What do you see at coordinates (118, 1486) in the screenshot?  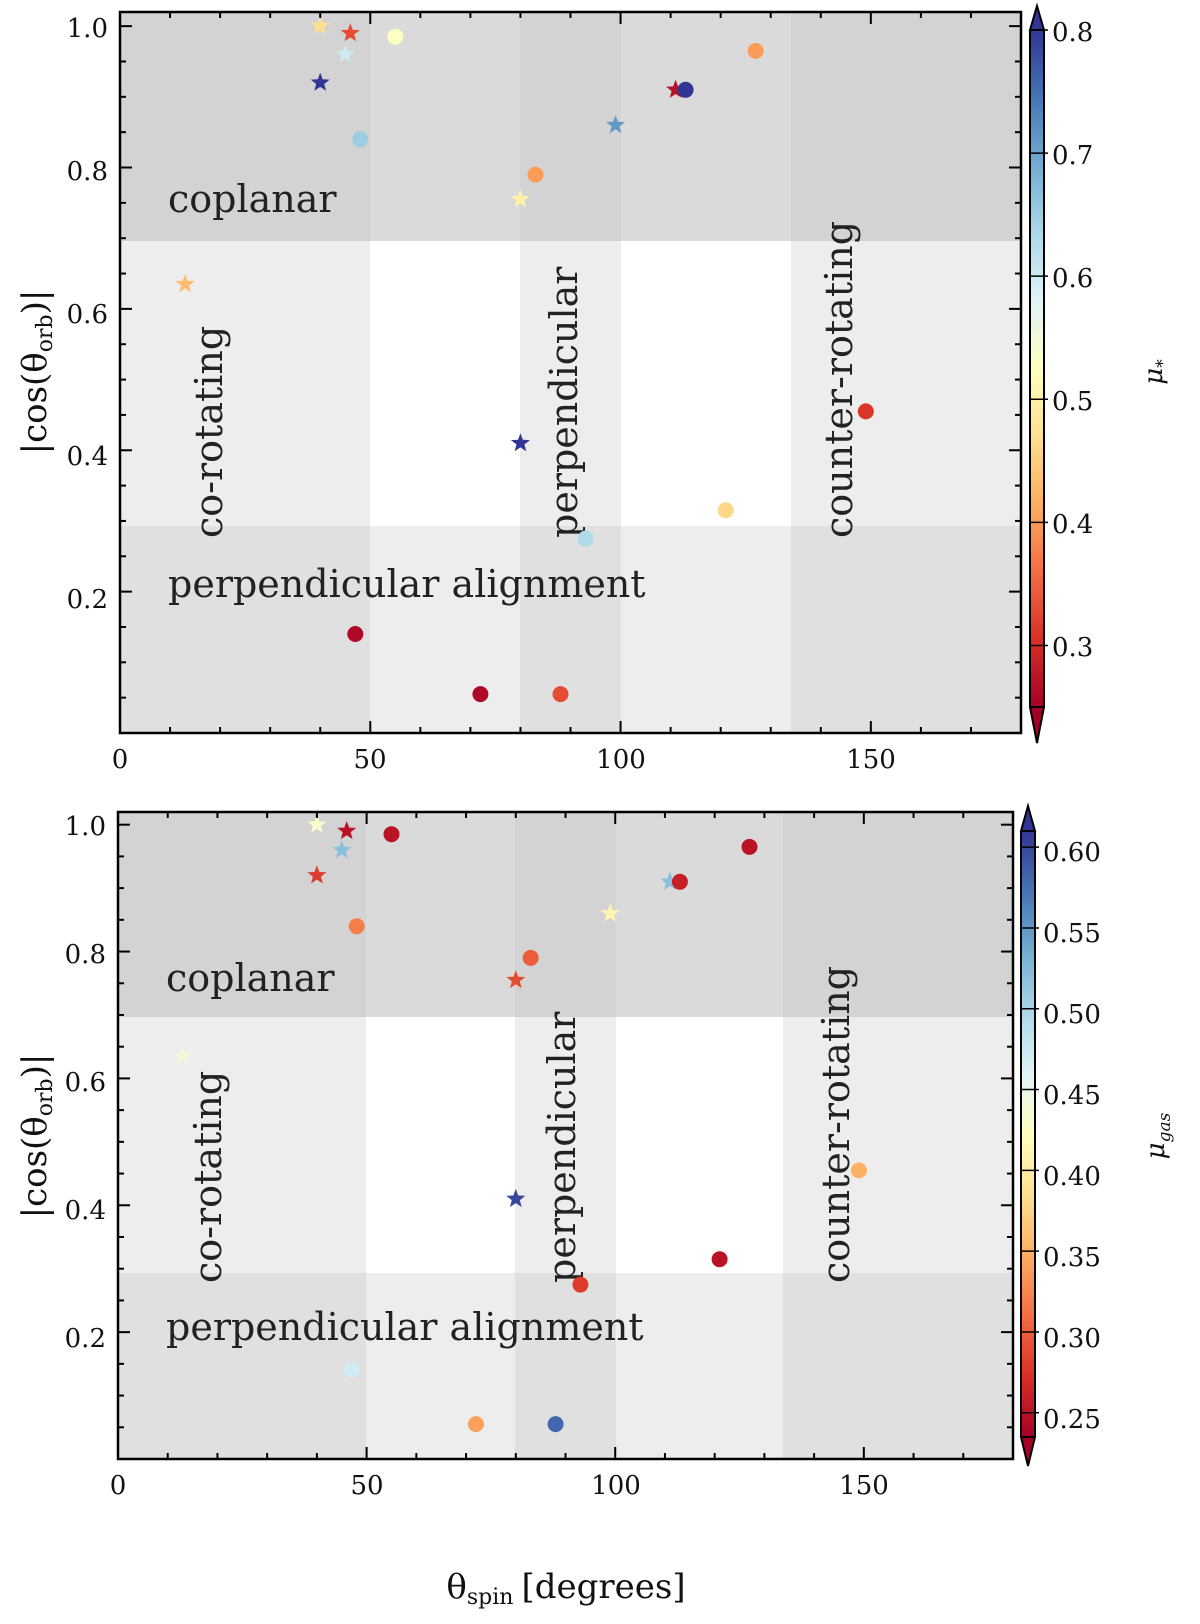 I see `bottom-xtick-label: 0` at bounding box center [118, 1486].